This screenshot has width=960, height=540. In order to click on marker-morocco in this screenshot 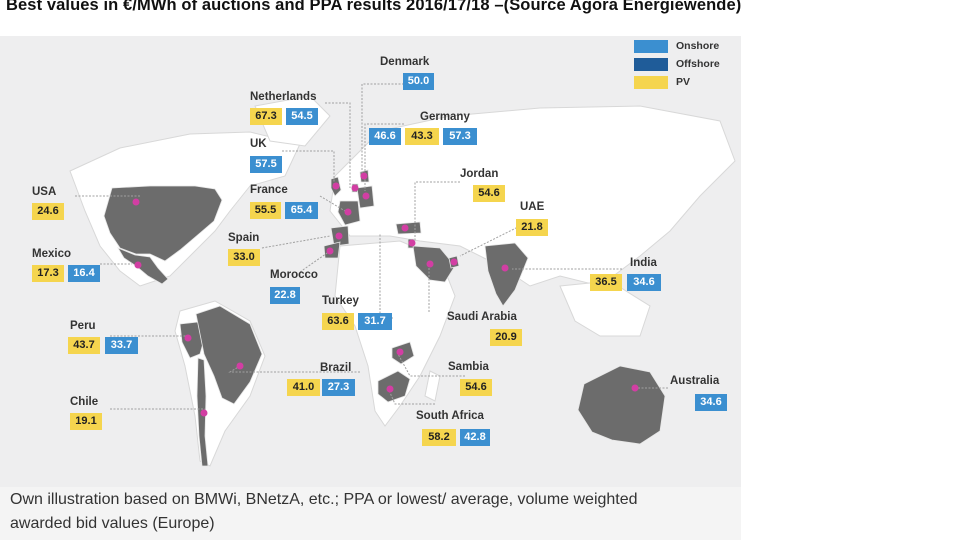, I will do `click(330, 251)`.